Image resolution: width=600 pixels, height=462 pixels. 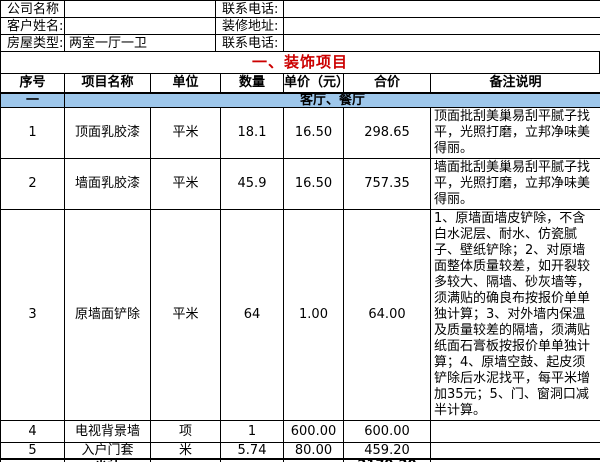 What do you see at coordinates (32, 314) in the screenshot?
I see `cell-no: 3` at bounding box center [32, 314].